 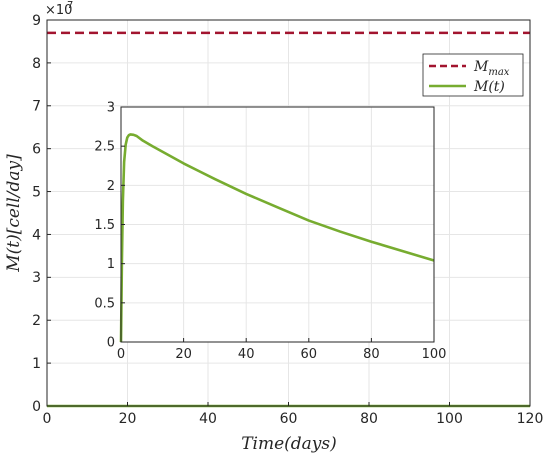 What do you see at coordinates (36, 278) in the screenshot?
I see `main-y-tick-label: 3` at bounding box center [36, 278].